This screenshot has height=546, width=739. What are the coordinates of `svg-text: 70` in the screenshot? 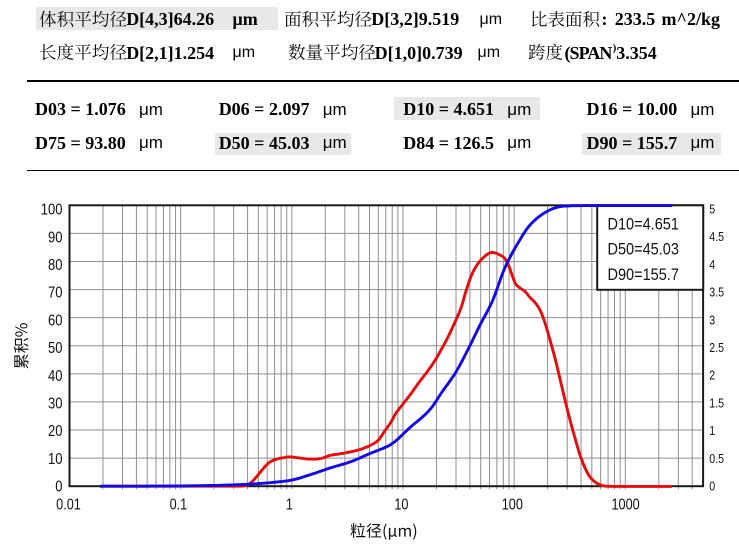 It's located at (55, 293).